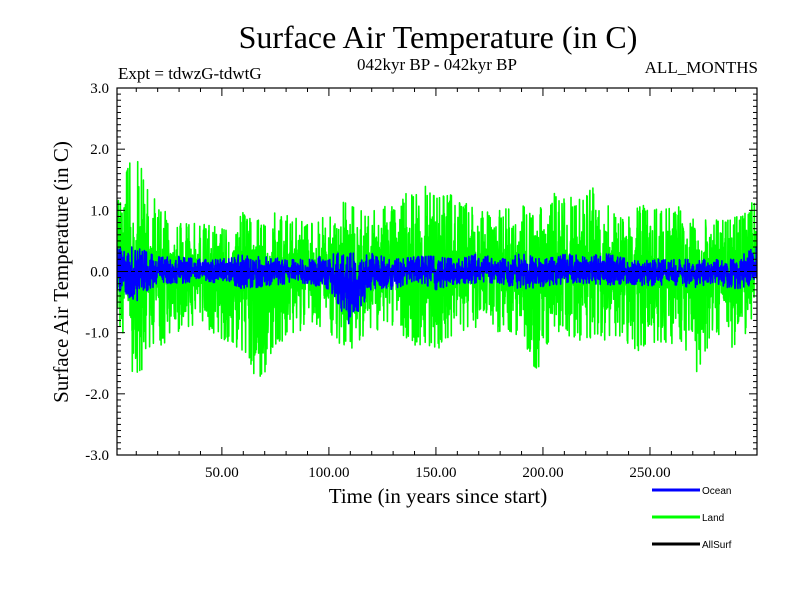 Image resolution: width=800 pixels, height=600 pixels. Describe the element at coordinates (190, 73) in the screenshot. I see `chart-subtitle-experiment: Expt = tdwzG-tdwtG` at that location.